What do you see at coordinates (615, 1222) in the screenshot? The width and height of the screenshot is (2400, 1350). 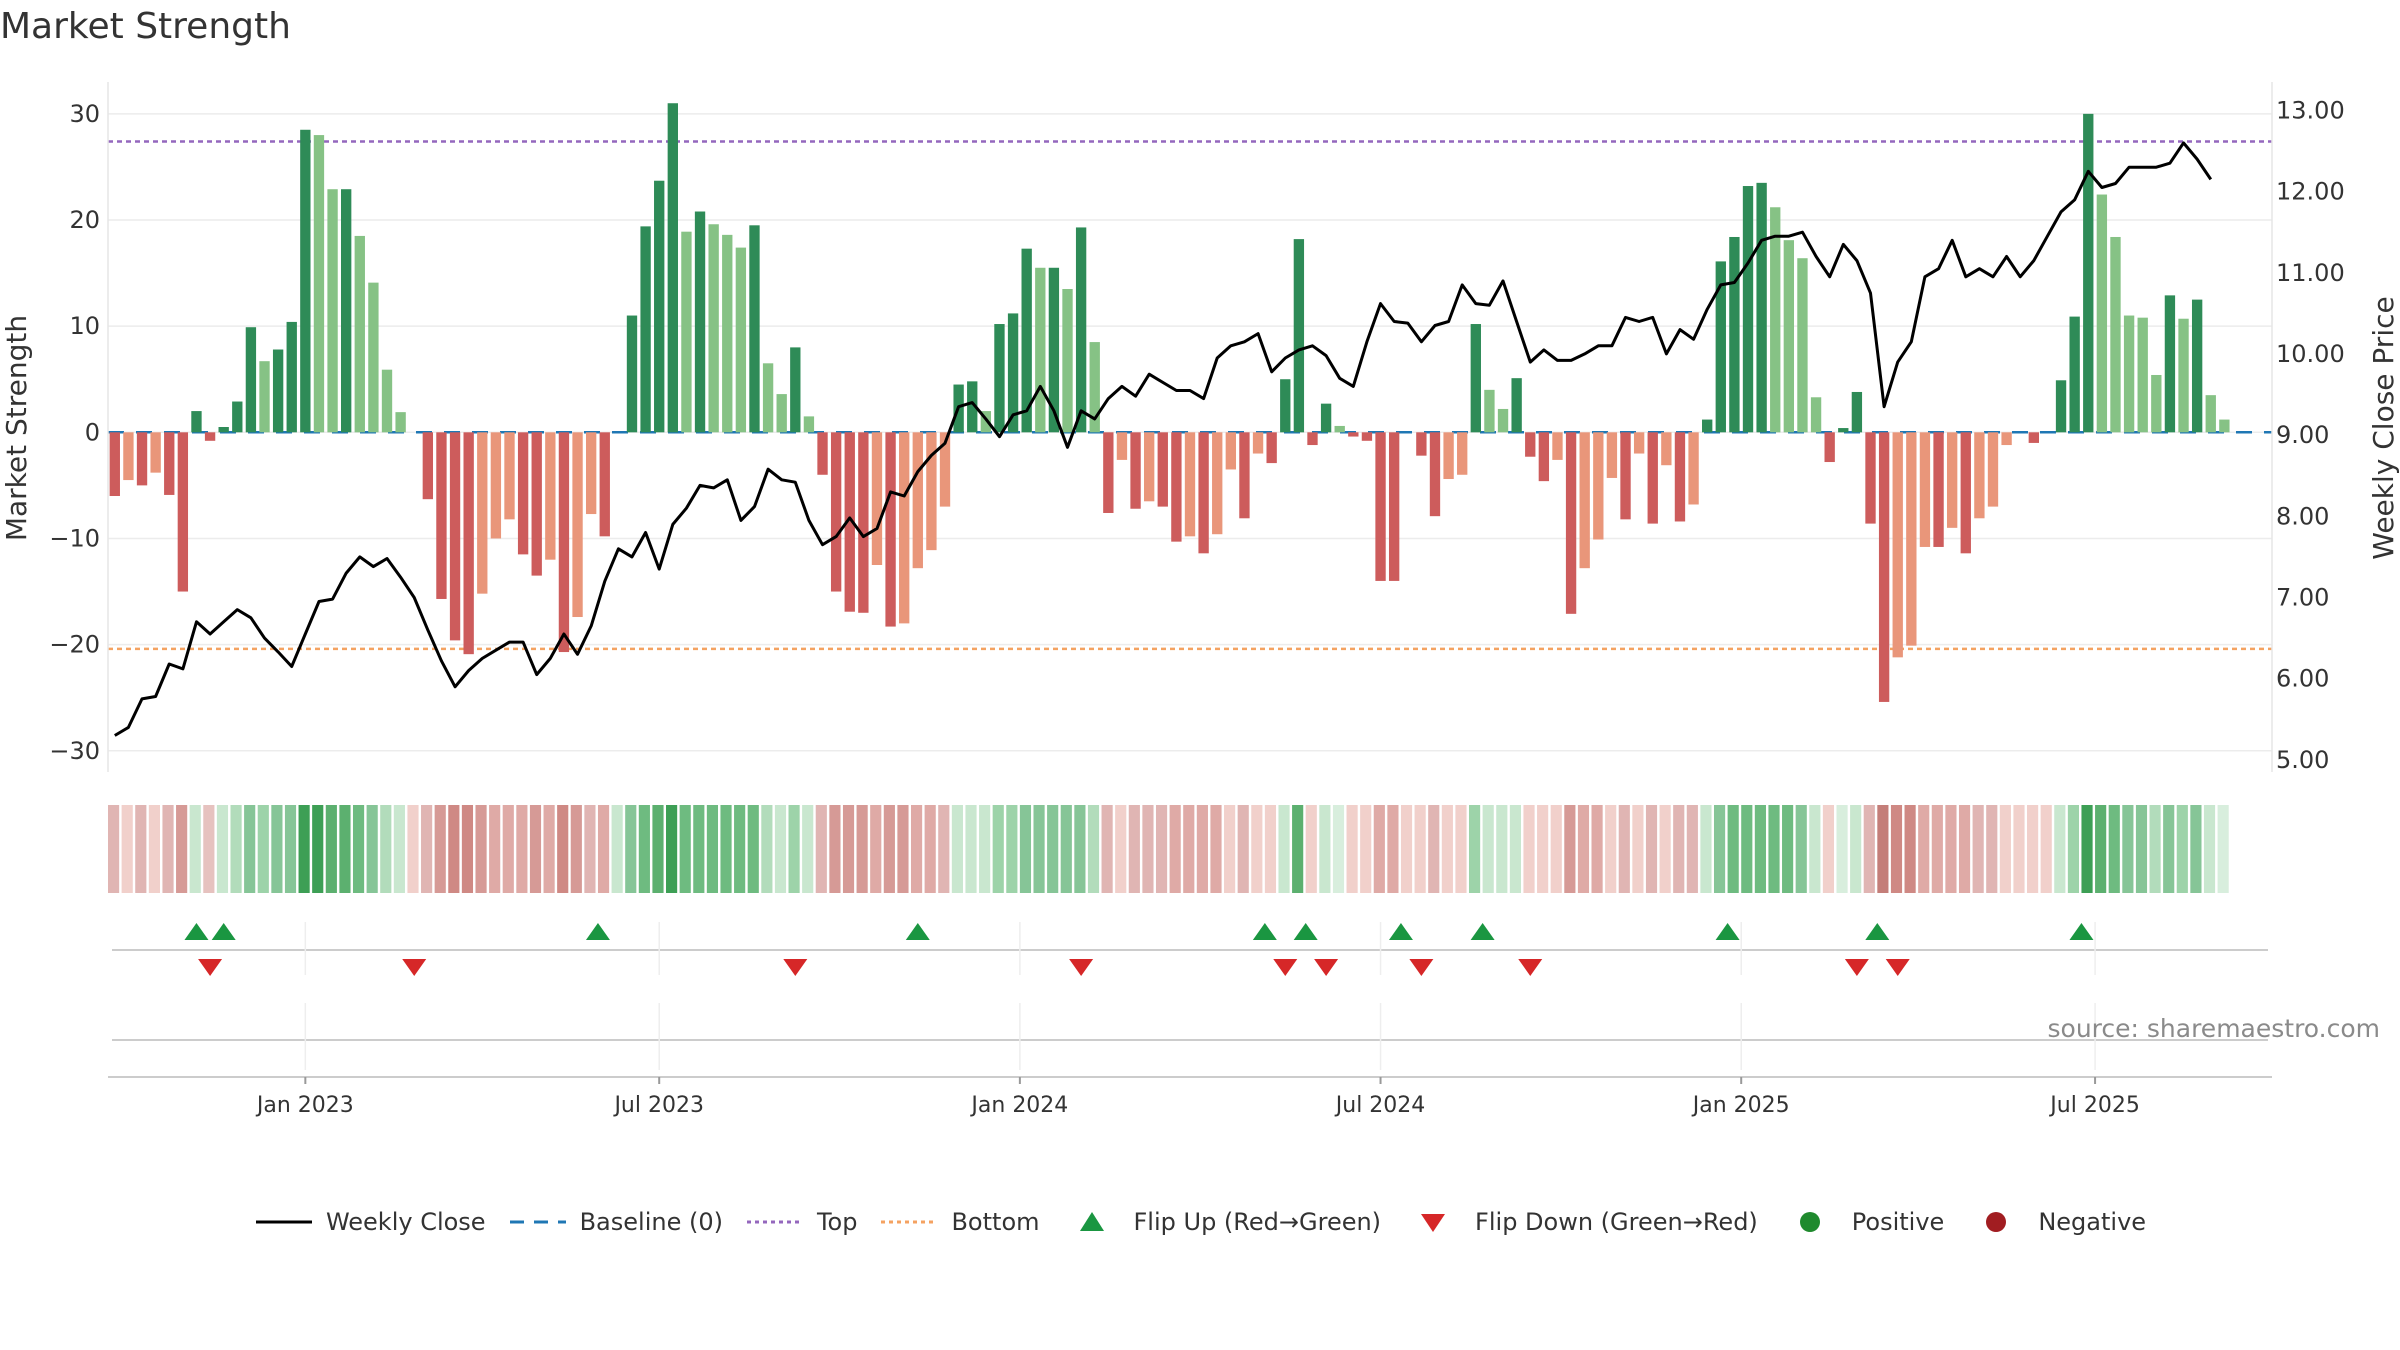 I see `legend-item-baseline: Baseline (0)` at bounding box center [615, 1222].